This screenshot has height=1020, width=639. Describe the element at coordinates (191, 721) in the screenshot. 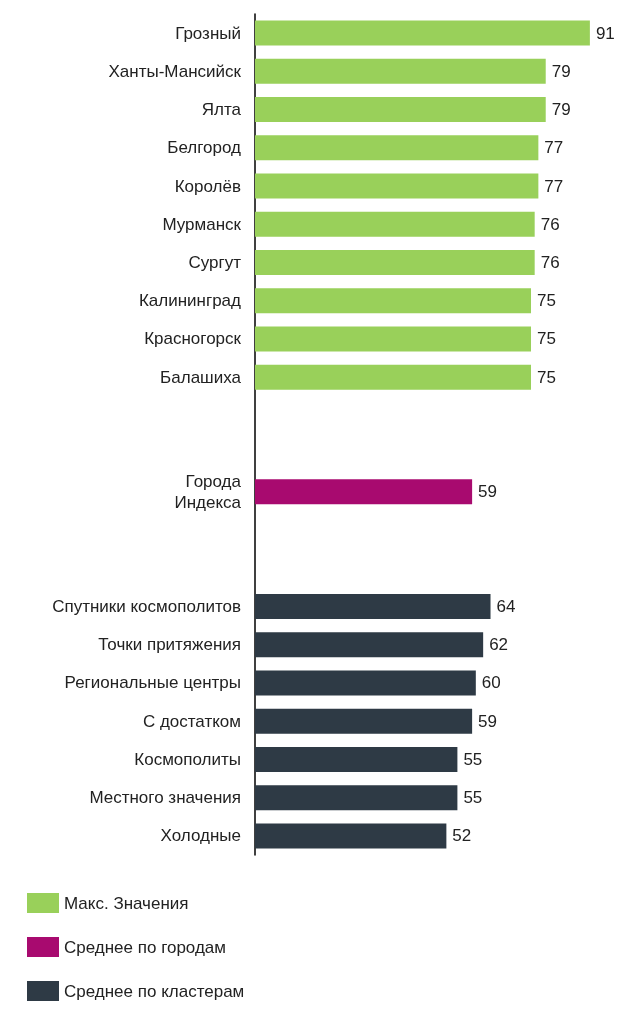

I see `y-tick-label: С достатком` at that location.